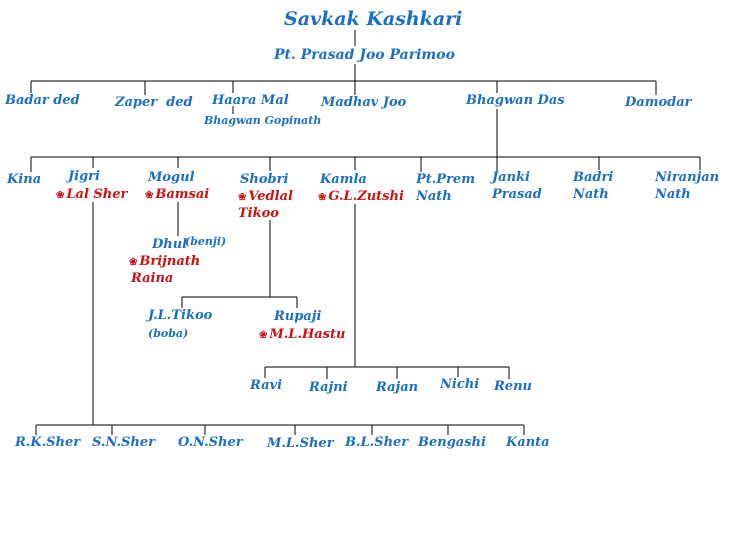 This screenshot has height=535, width=733. I want to click on prem-nath-line1: Pt.Prem, so click(445, 179).